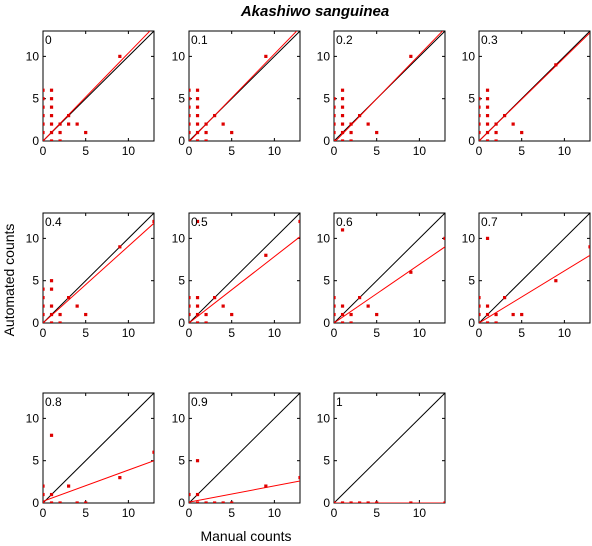 The image size is (592, 546). What do you see at coordinates (53, 222) in the screenshot?
I see `panel-label: 0.4` at bounding box center [53, 222].